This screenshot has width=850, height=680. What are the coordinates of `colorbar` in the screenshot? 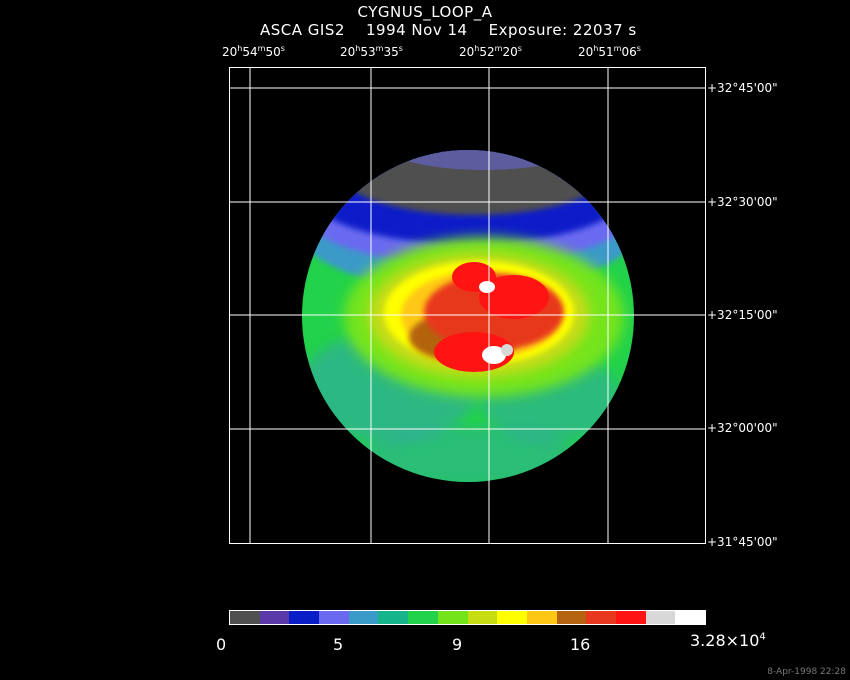 It's located at (467, 617).